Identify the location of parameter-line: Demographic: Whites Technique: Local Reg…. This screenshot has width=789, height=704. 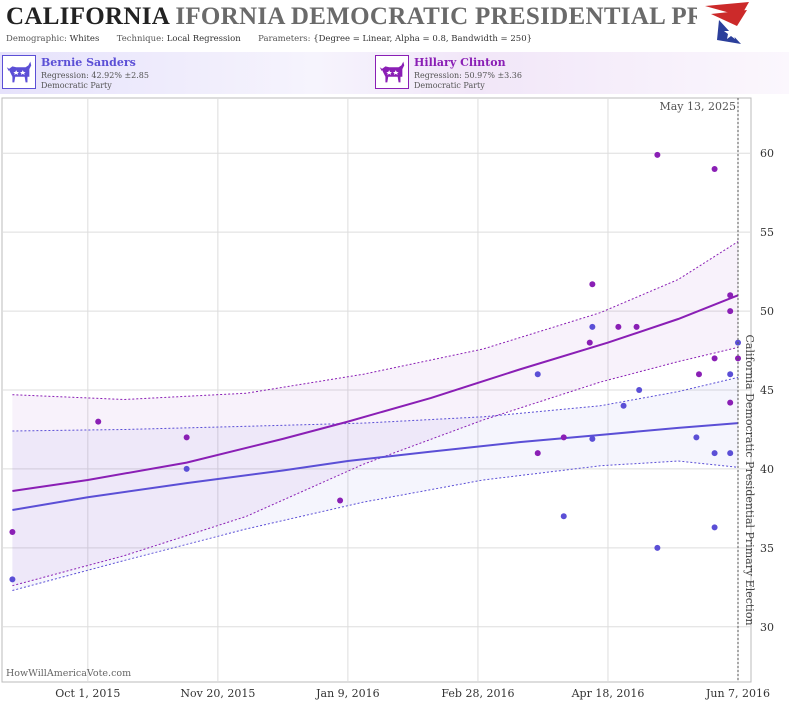
(269, 39).